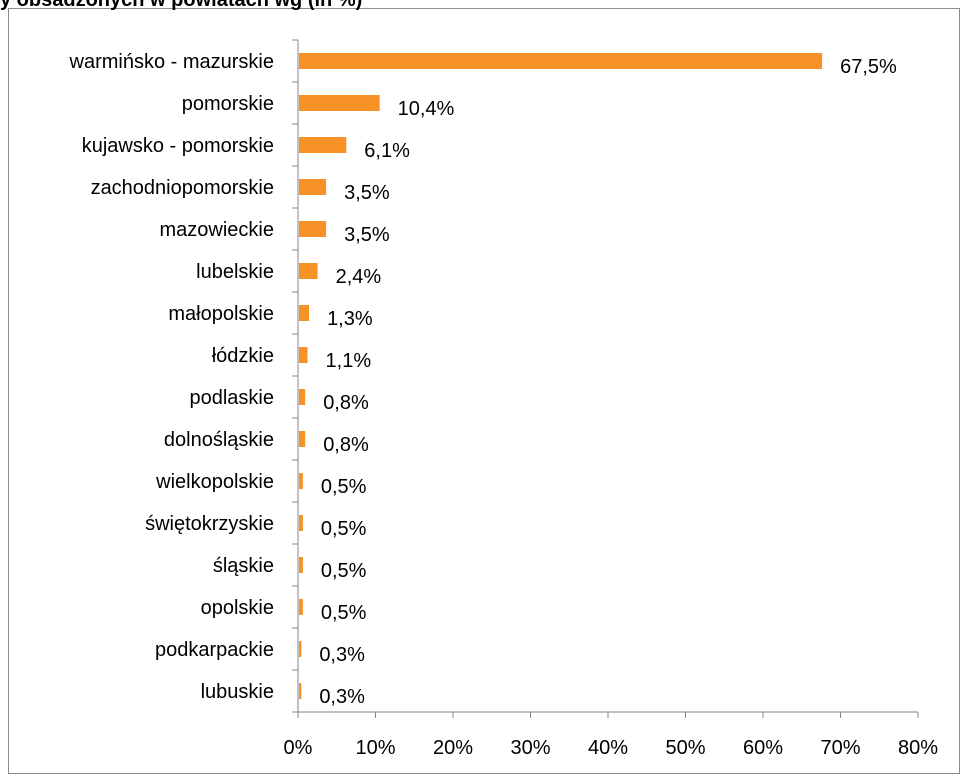 The width and height of the screenshot is (962, 776). I want to click on category-label: pomorskie, so click(228, 104).